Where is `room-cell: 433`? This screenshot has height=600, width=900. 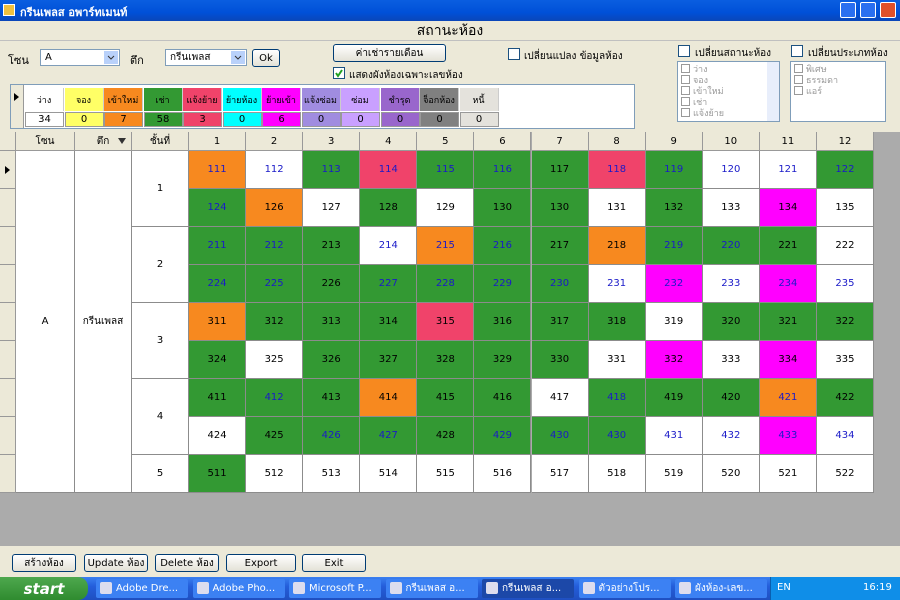
room-cell: 433 is located at coordinates (788, 436).